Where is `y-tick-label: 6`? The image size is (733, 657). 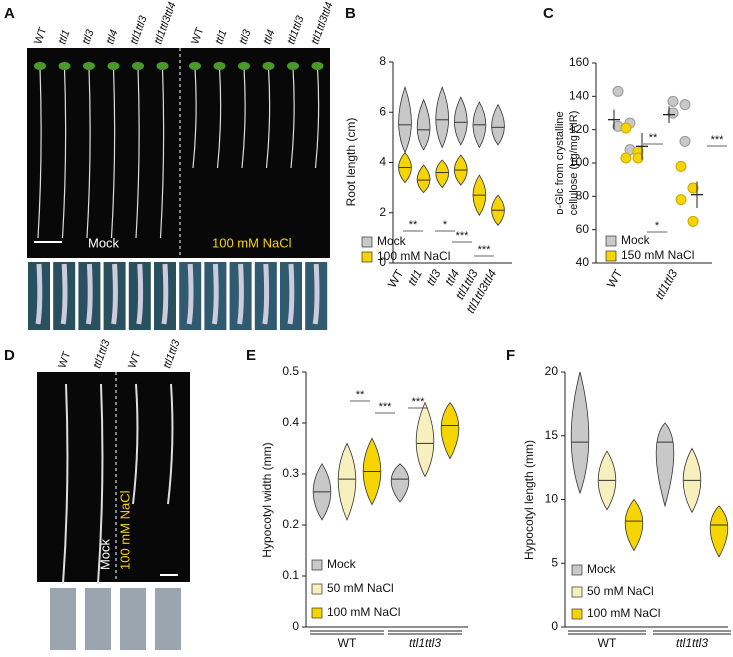
y-tick-label: 6 is located at coordinates (382, 111).